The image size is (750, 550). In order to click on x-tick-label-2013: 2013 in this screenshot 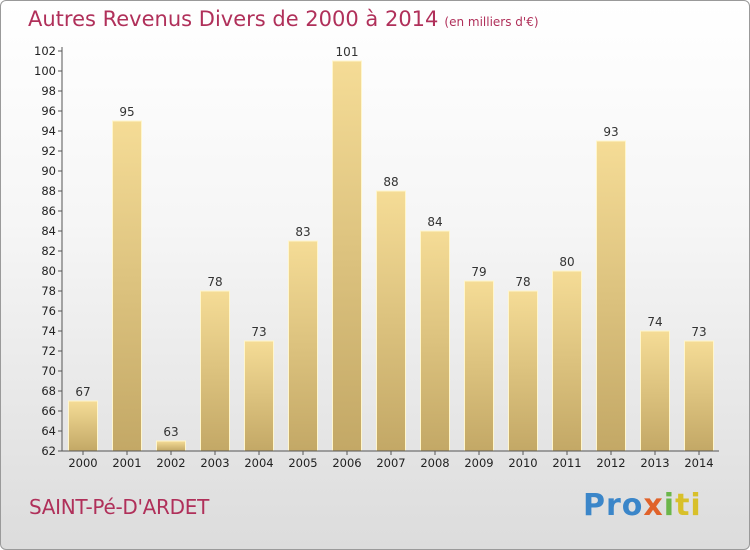, I will do `click(654, 463)`.